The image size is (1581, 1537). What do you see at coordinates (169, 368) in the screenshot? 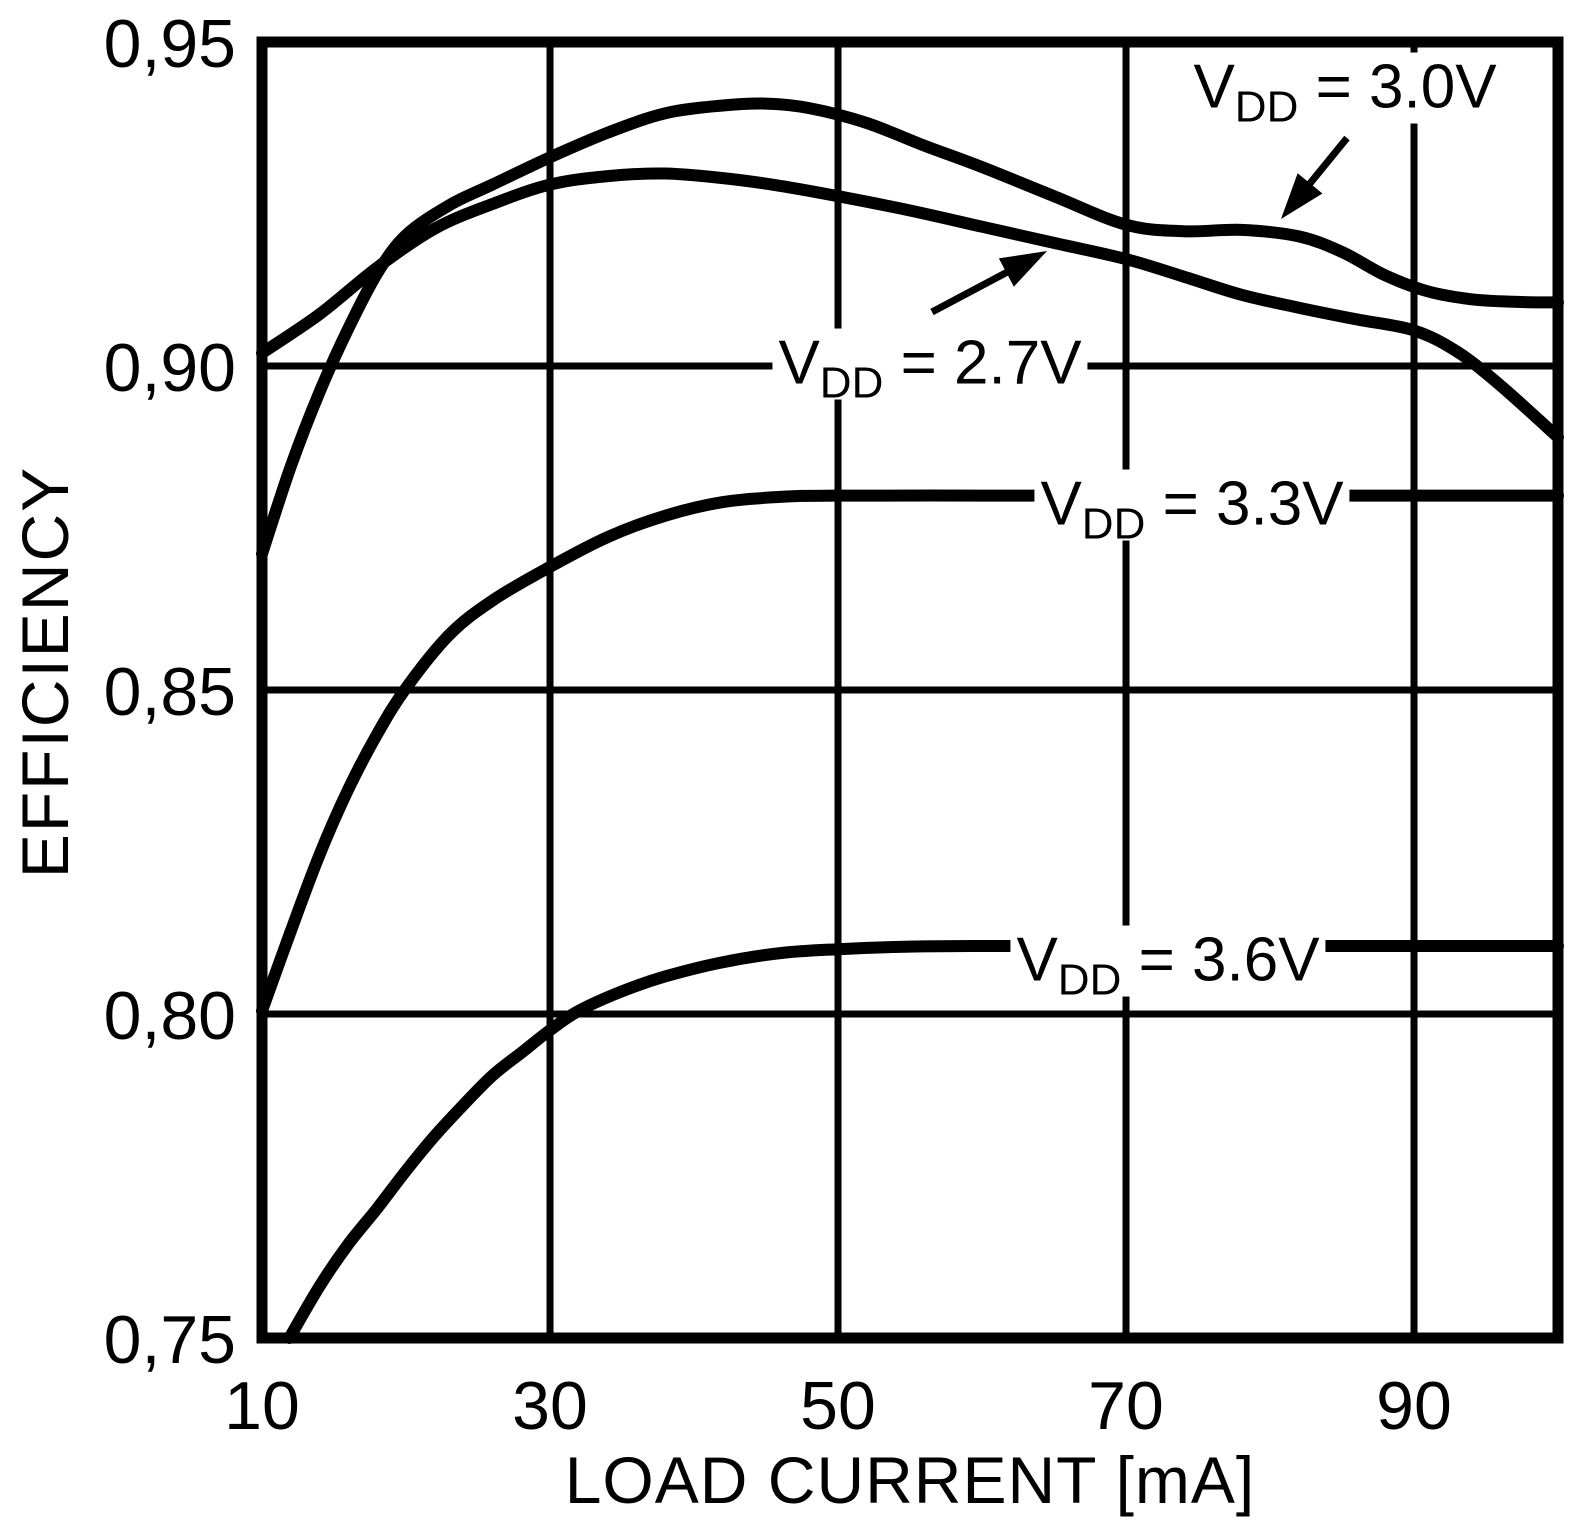
I see `y-tick-label: 0,90` at bounding box center [169, 368].